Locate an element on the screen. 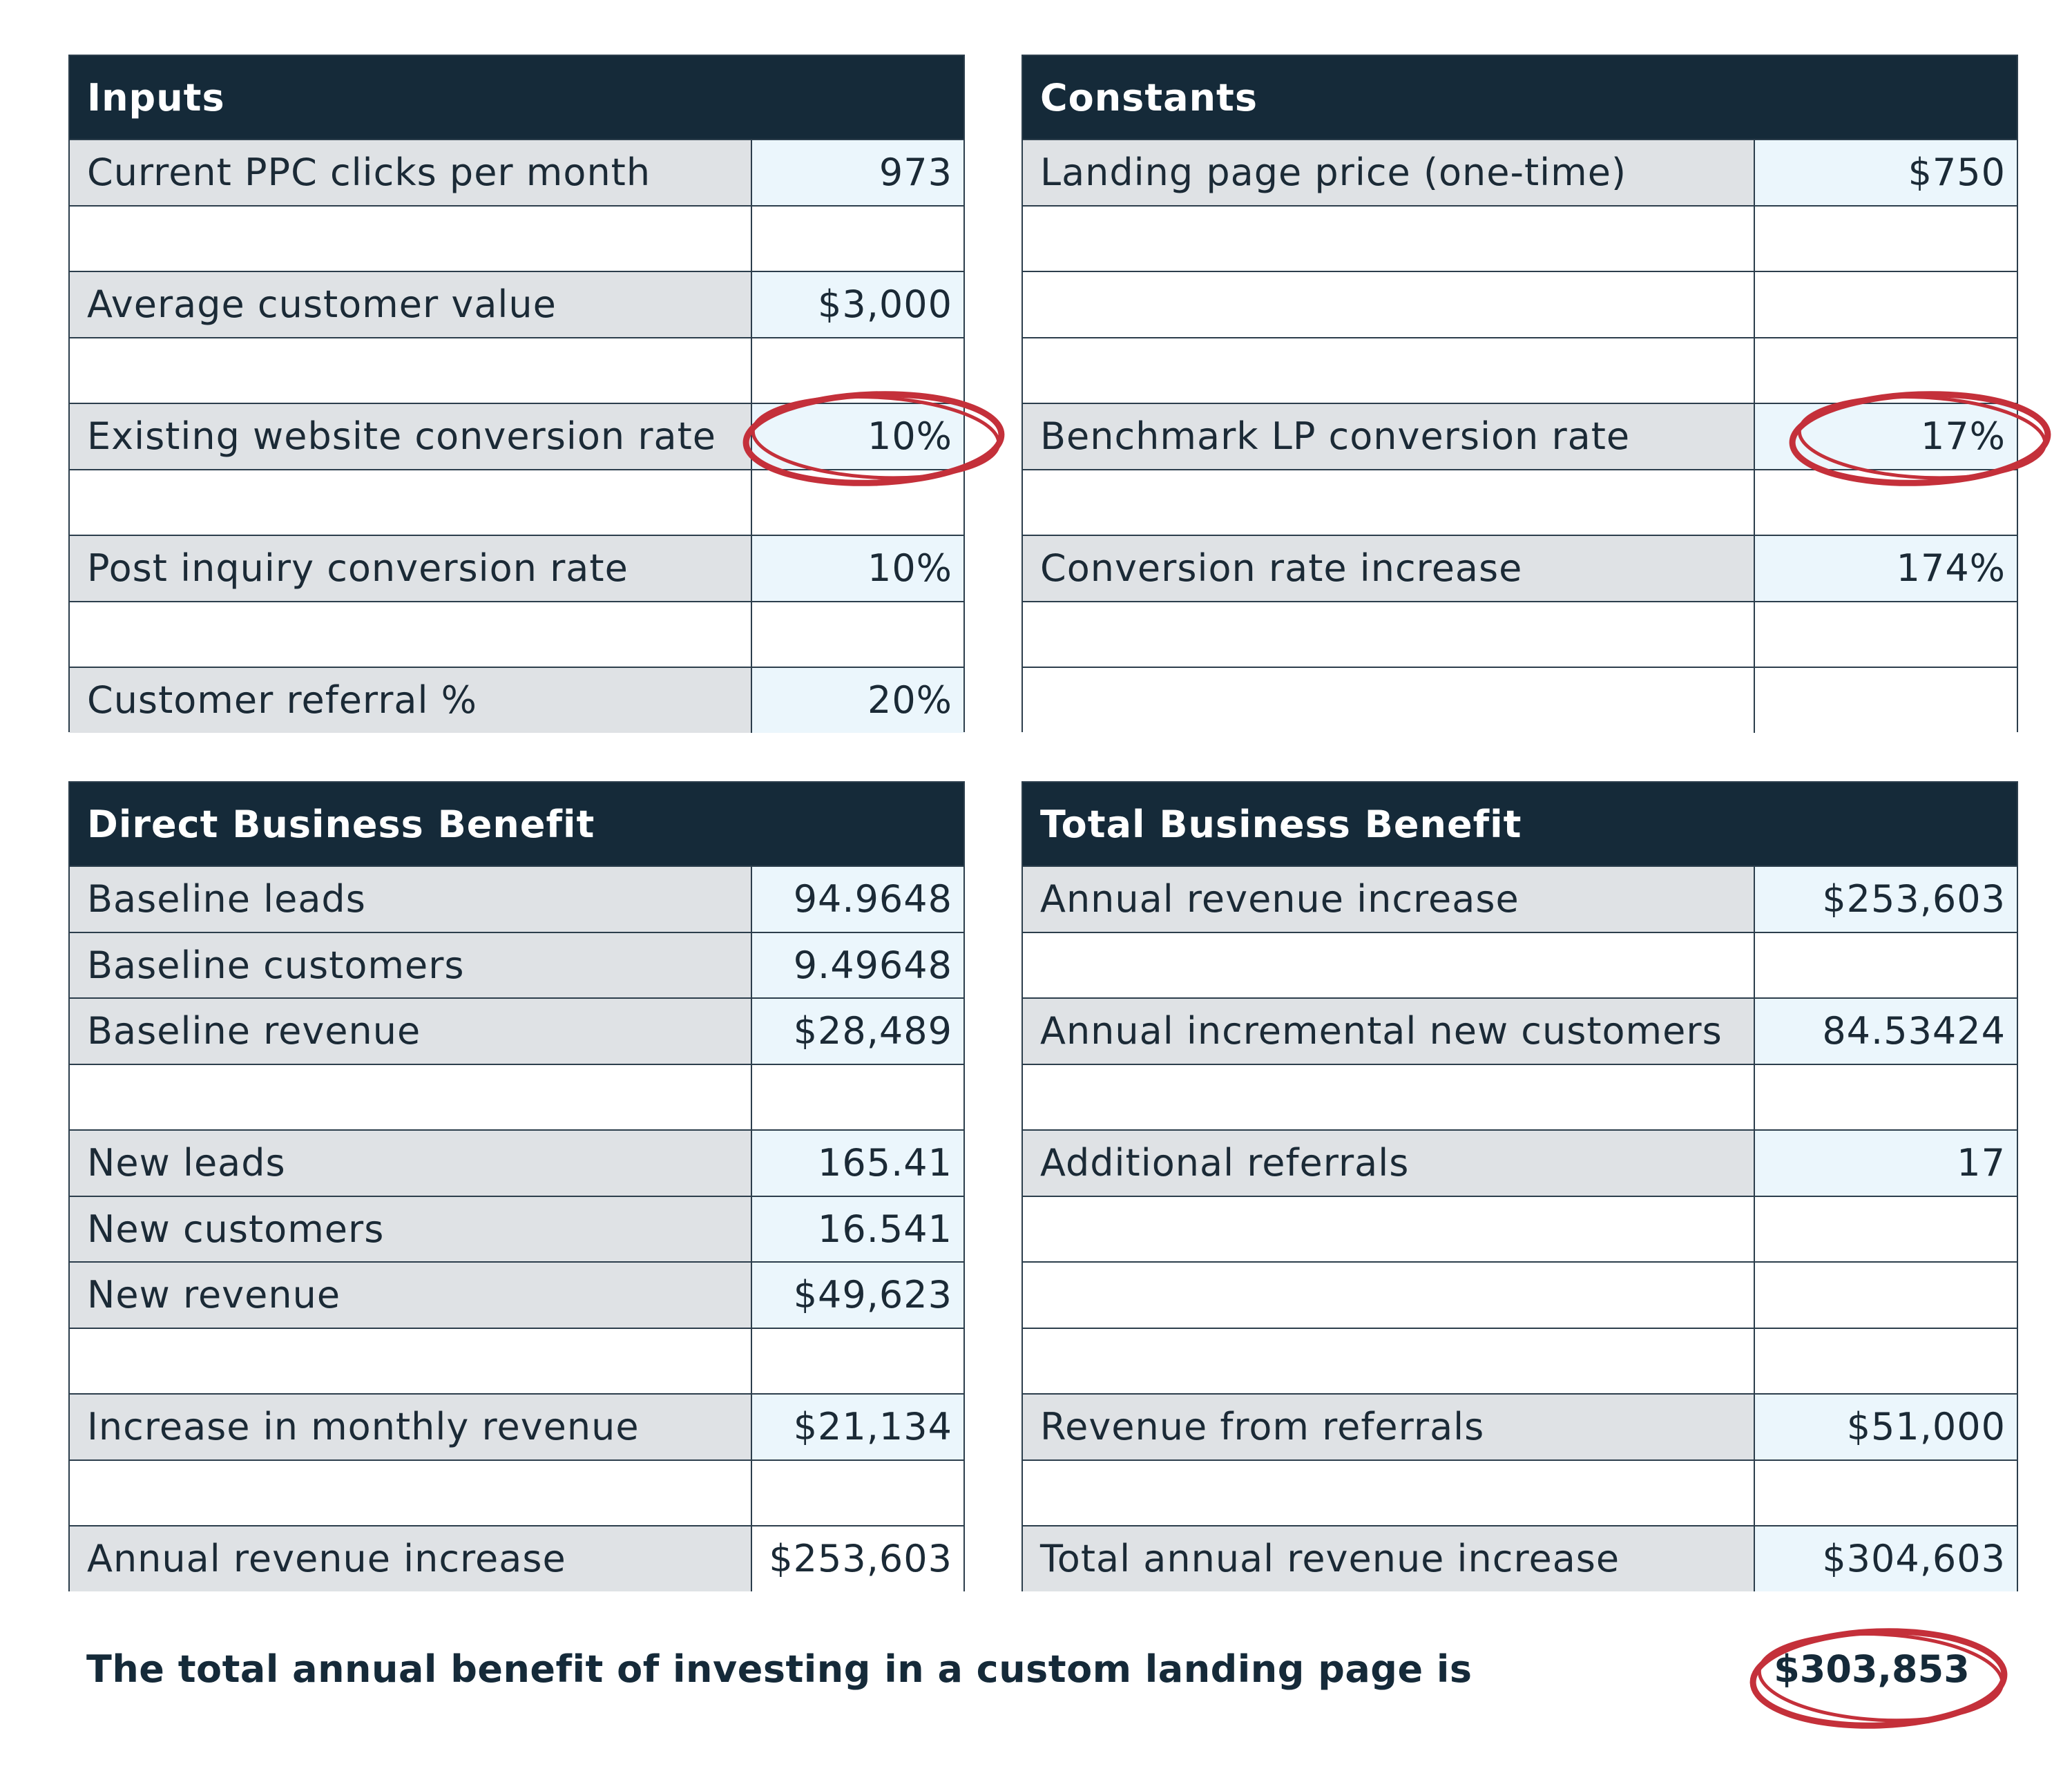 This screenshot has height=1771, width=2072. table-row: Total annual revenue increase $304,603 is located at coordinates (1520, 1558).